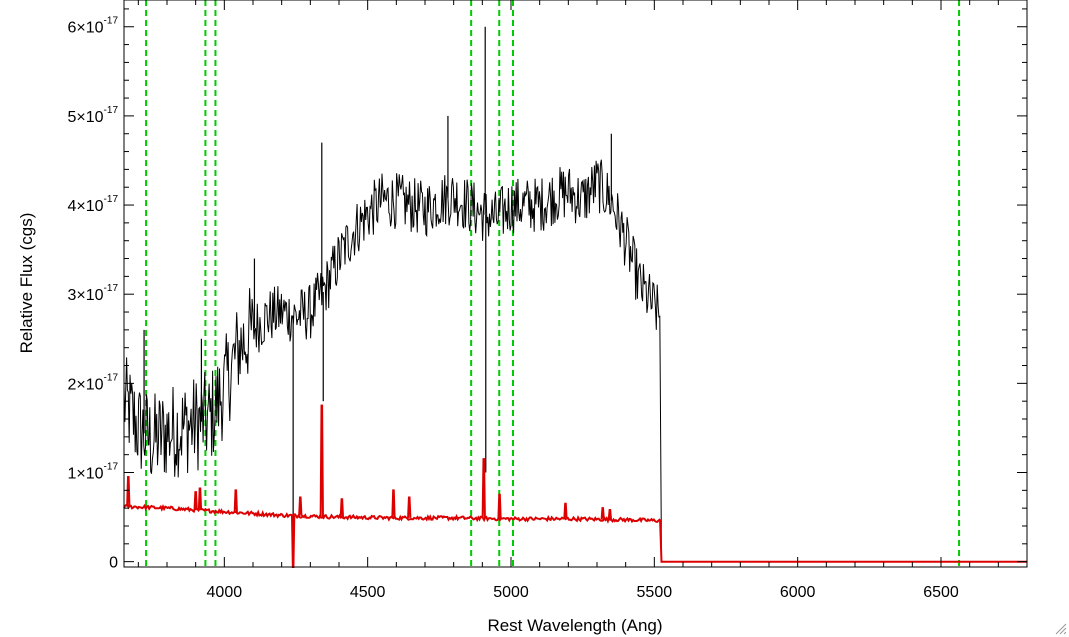 The height and width of the screenshot is (637, 1069). What do you see at coordinates (574, 625) in the screenshot?
I see `x-axis-title: Rest Wavelength (Ang)` at bounding box center [574, 625].